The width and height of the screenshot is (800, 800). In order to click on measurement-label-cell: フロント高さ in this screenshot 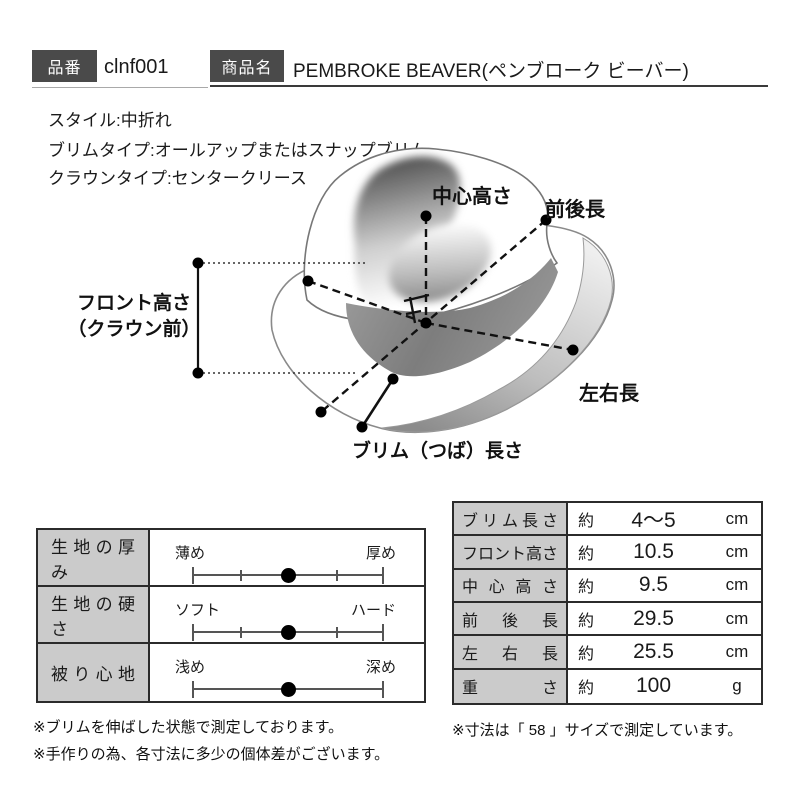, I will do `click(511, 552)`.